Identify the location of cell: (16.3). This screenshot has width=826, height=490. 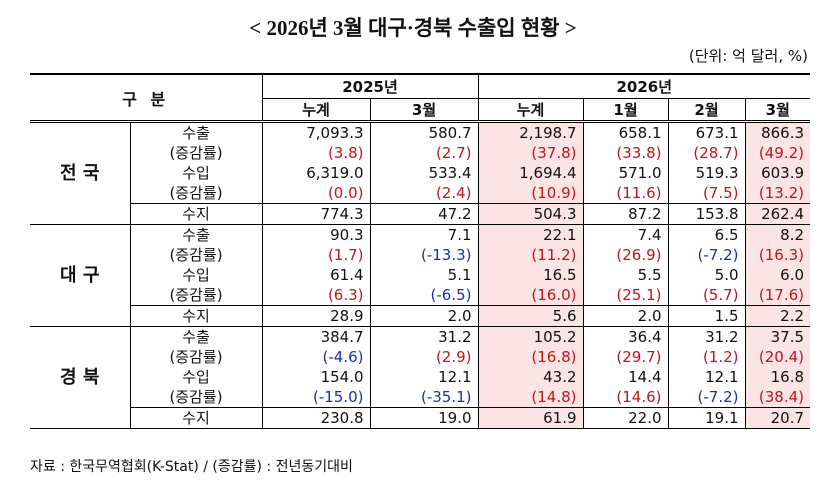
(777, 255).